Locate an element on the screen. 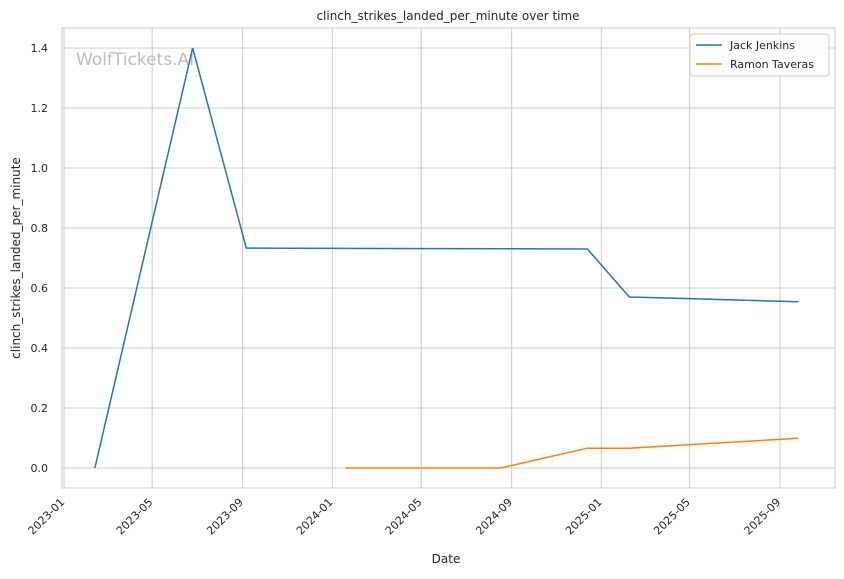 The image size is (844, 579). x-tick-label: 2025-05 is located at coordinates (672, 517).